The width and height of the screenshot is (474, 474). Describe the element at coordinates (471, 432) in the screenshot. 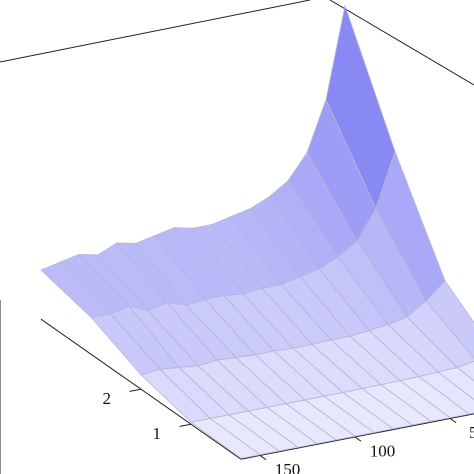

I see `x-tick-label: 50` at that location.